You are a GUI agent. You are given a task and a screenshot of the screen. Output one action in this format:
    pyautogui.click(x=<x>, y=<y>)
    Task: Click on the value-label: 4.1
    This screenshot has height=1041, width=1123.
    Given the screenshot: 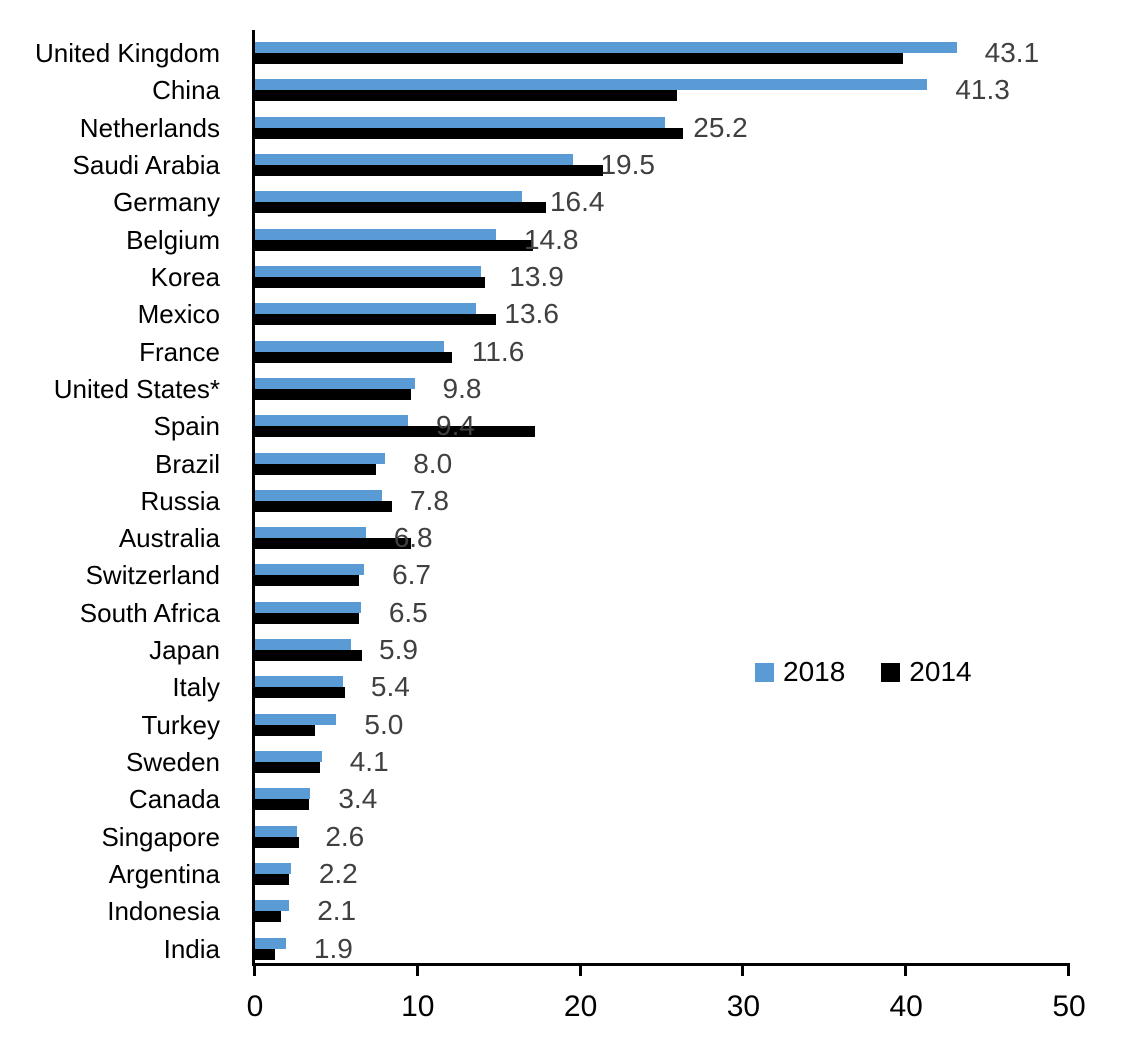 What is the action you would take?
    pyautogui.click(x=369, y=762)
    